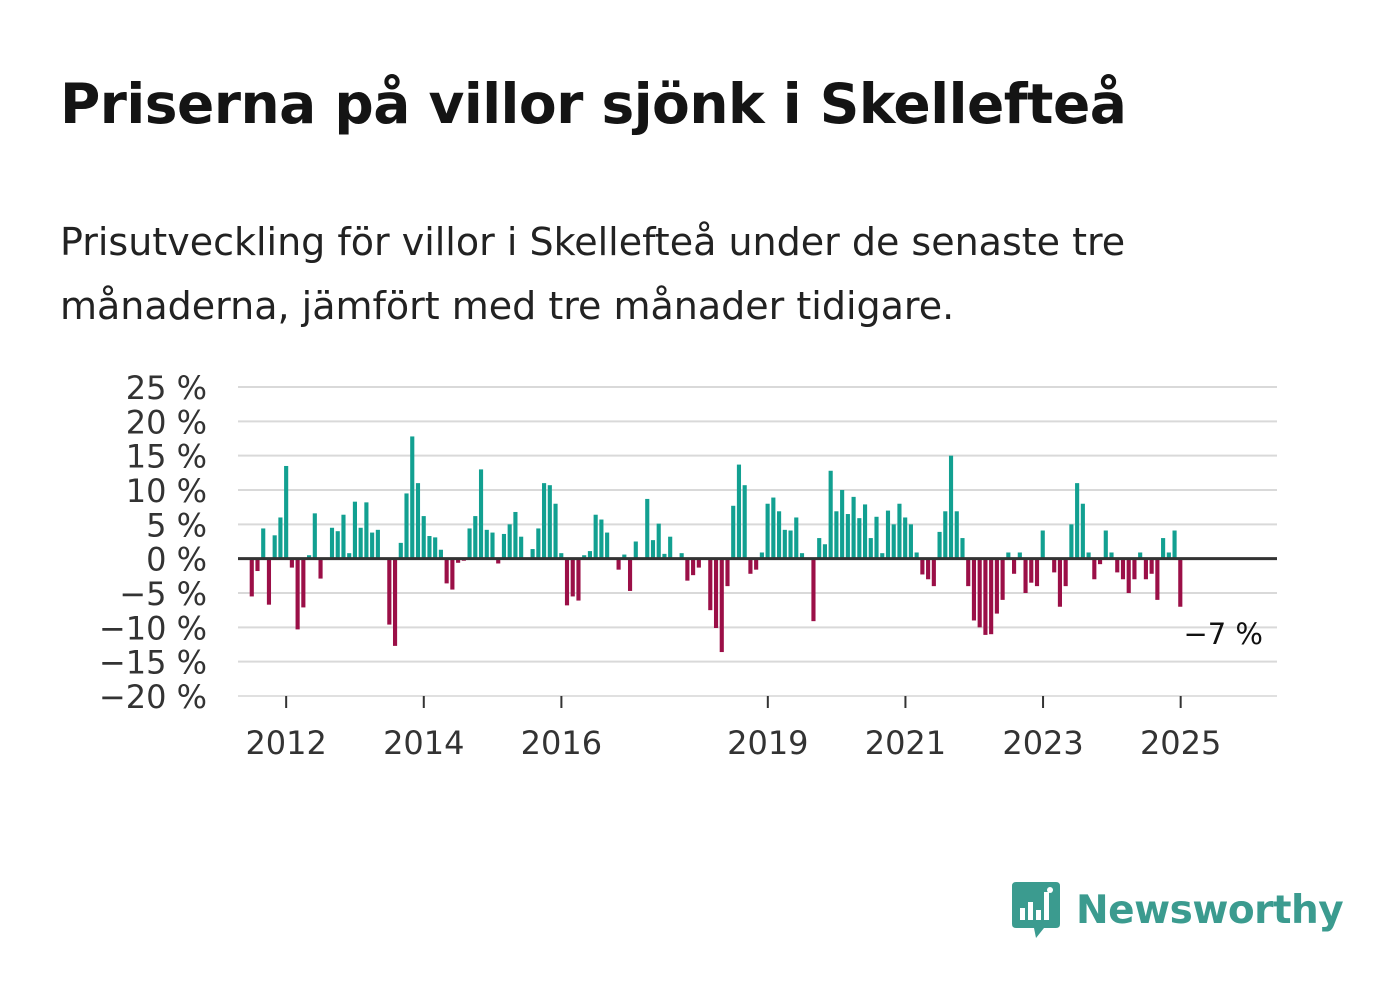 This screenshot has height=999, width=1382. I want to click on y-tick-label: −10 %, so click(153, 628).